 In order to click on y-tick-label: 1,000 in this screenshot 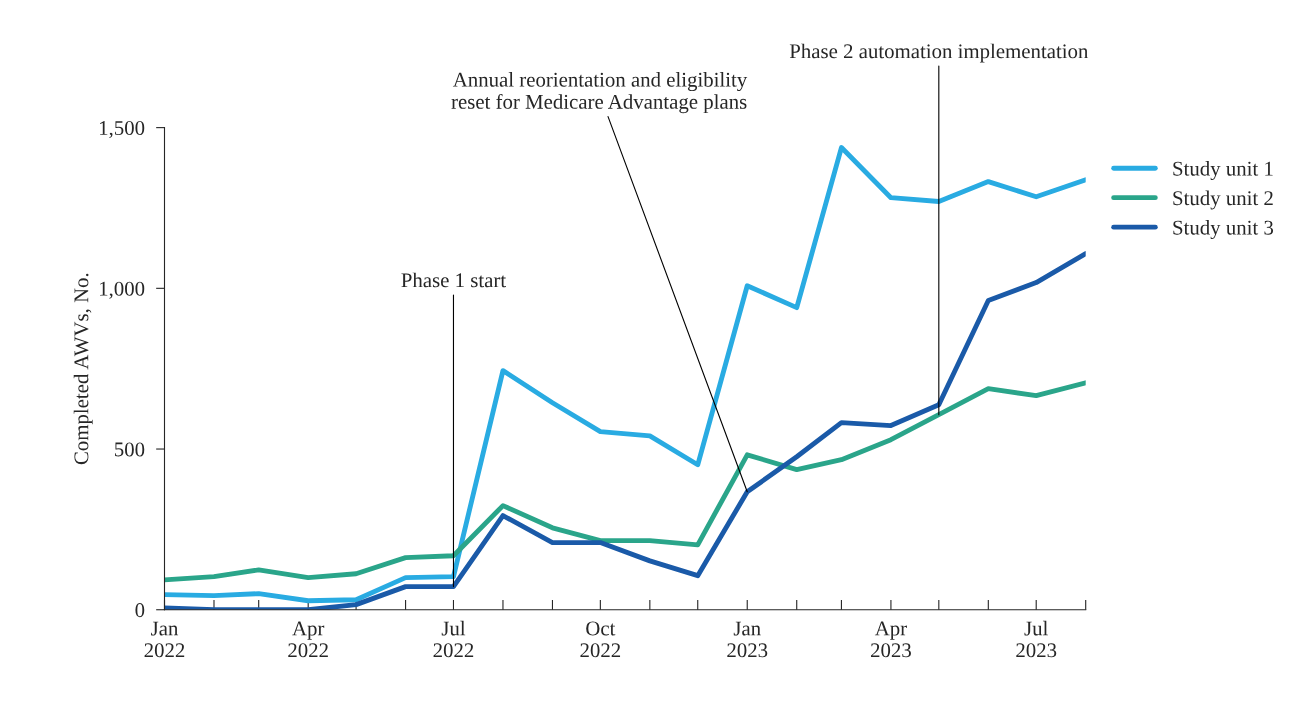, I will do `click(122, 290)`.